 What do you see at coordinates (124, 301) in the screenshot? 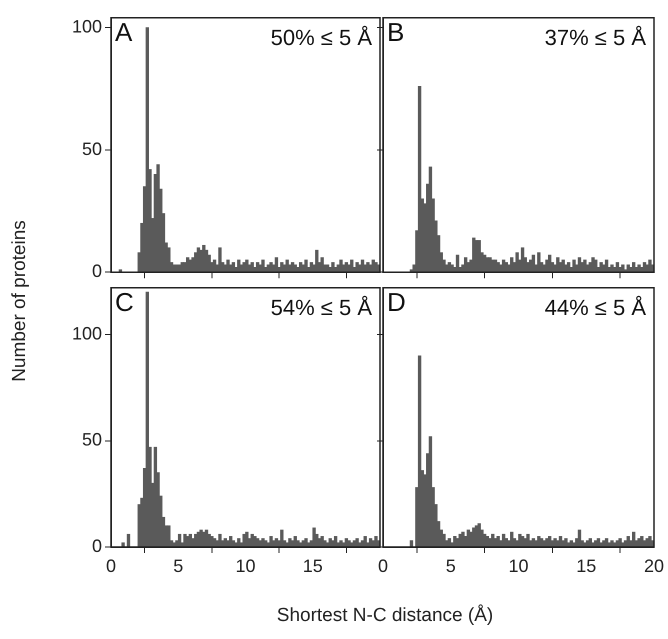
I see `chart-title: C` at bounding box center [124, 301].